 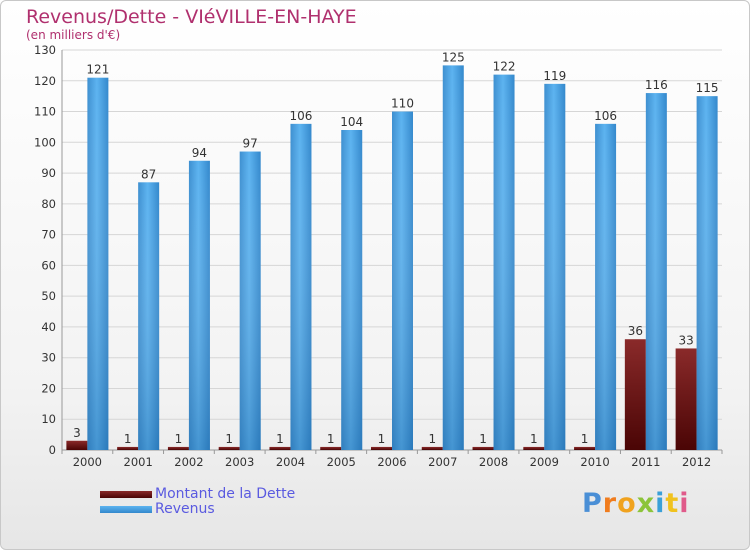 I want to click on data-label-debt-2012: 33, so click(x=685, y=340).